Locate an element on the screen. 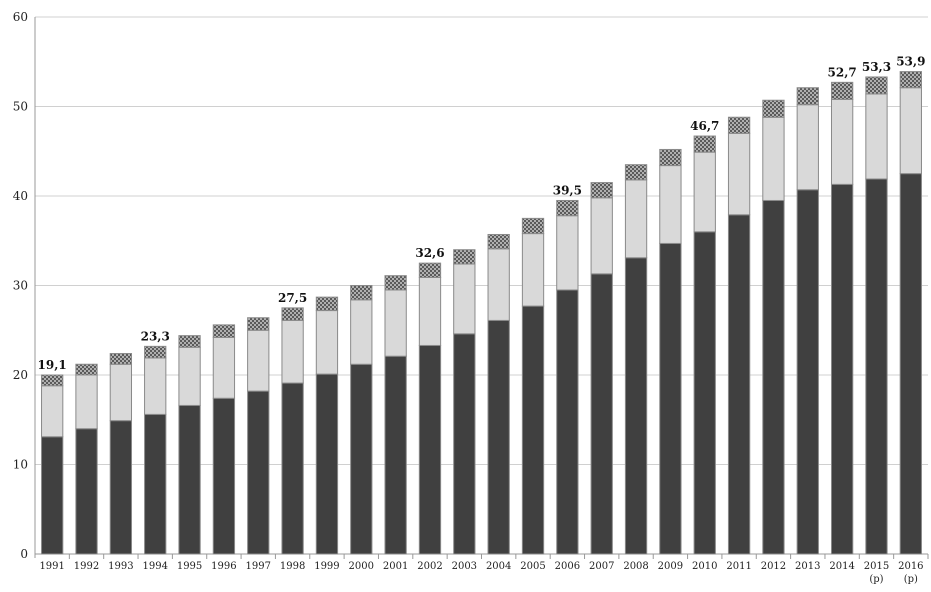  bar-segment-1996-s2 is located at coordinates (224, 367).